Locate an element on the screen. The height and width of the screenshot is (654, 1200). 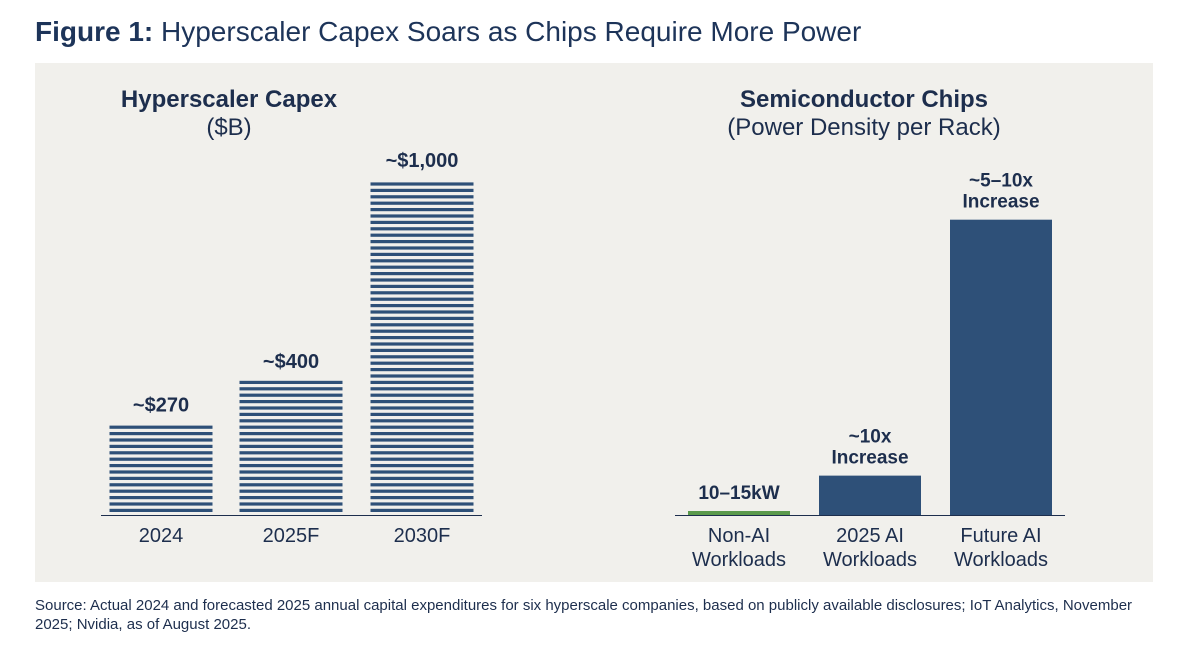
chips-chart-title: Semiconductor Chips is located at coordinates (864, 99).